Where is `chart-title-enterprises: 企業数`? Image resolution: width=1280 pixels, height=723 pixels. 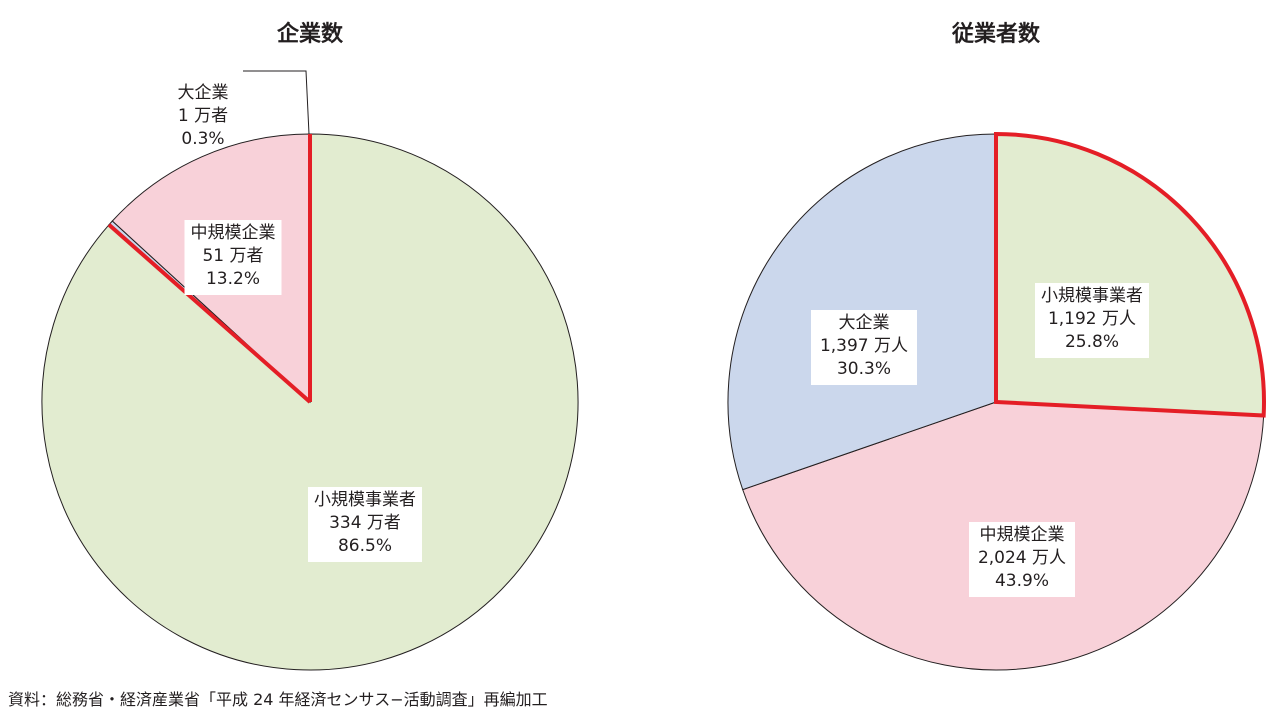
chart-title-enterprises: 企業数 is located at coordinates (310, 34).